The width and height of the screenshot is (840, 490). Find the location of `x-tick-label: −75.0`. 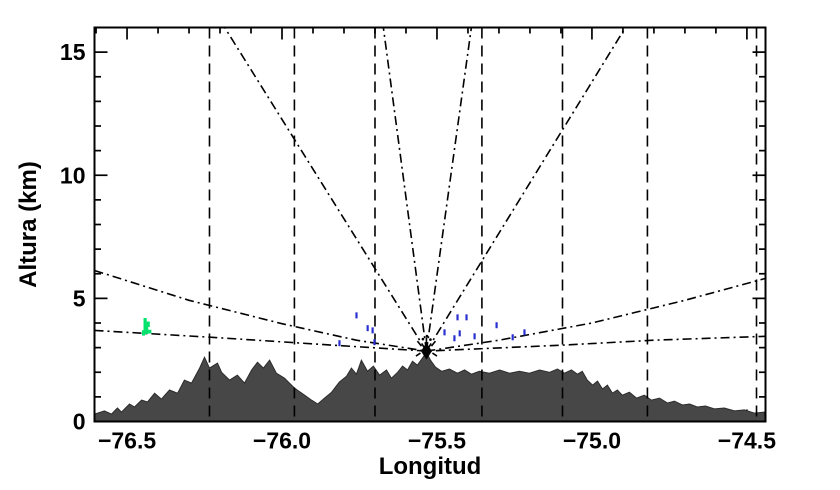

x-tick-label: −75.0 is located at coordinates (592, 441).